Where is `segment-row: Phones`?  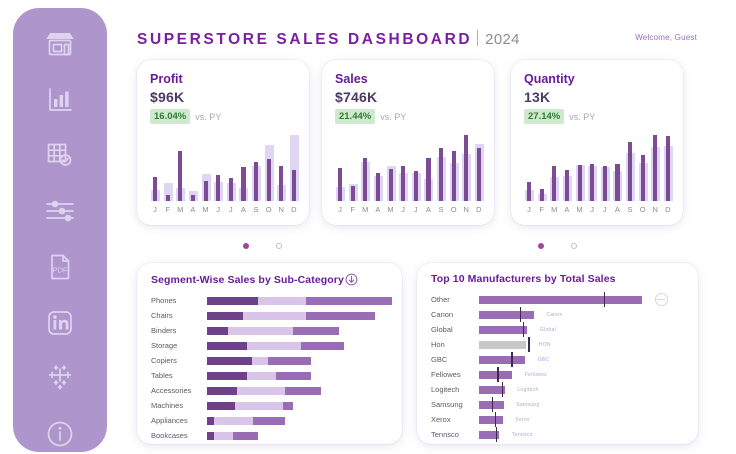 segment-row: Phones is located at coordinates (271, 300).